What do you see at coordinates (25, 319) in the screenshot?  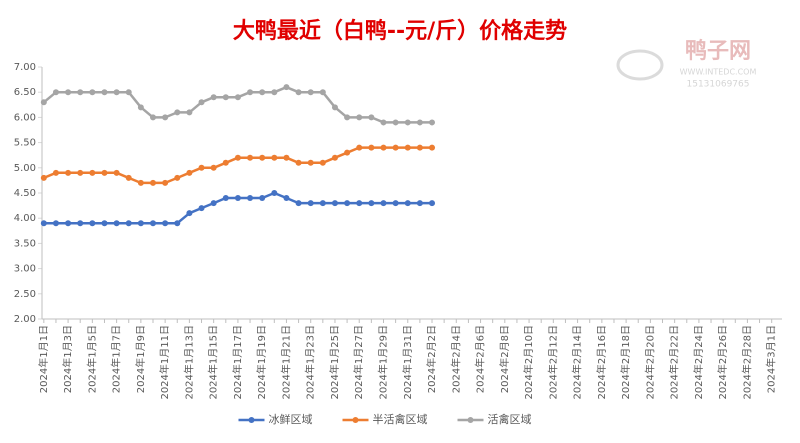 I see `y-tick-label: 2.00` at bounding box center [25, 319].